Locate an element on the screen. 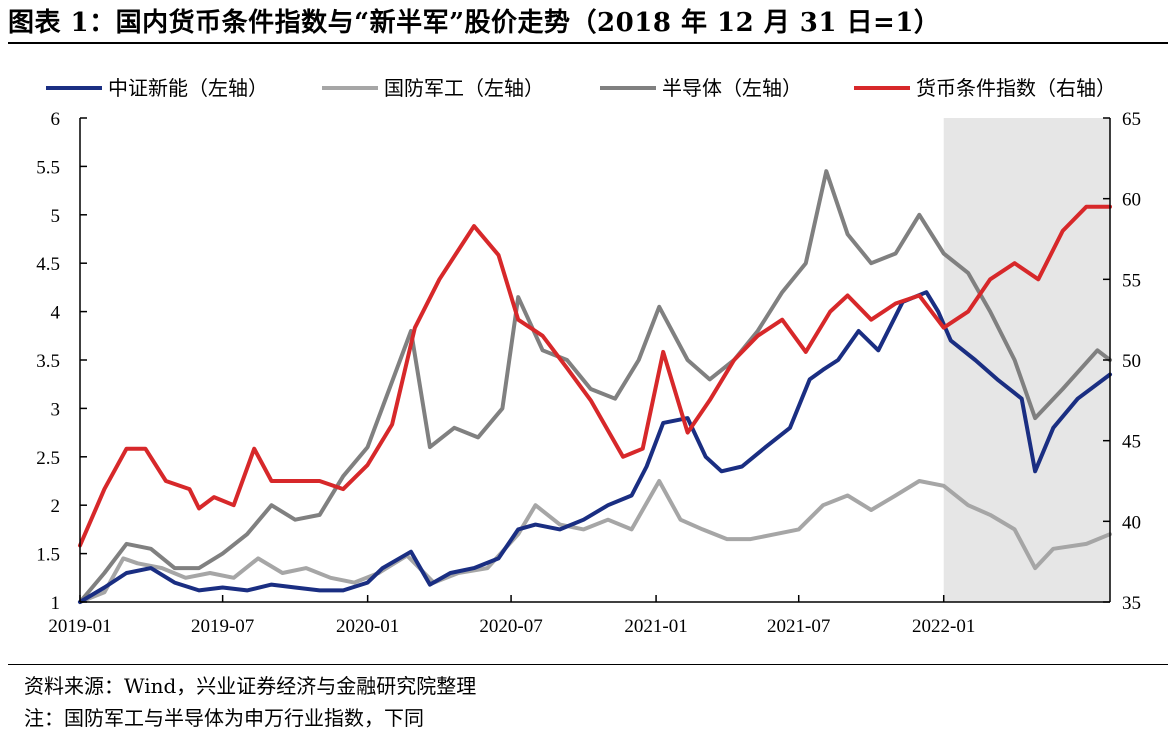  x-tick-label: 2021-01 is located at coordinates (655, 626).